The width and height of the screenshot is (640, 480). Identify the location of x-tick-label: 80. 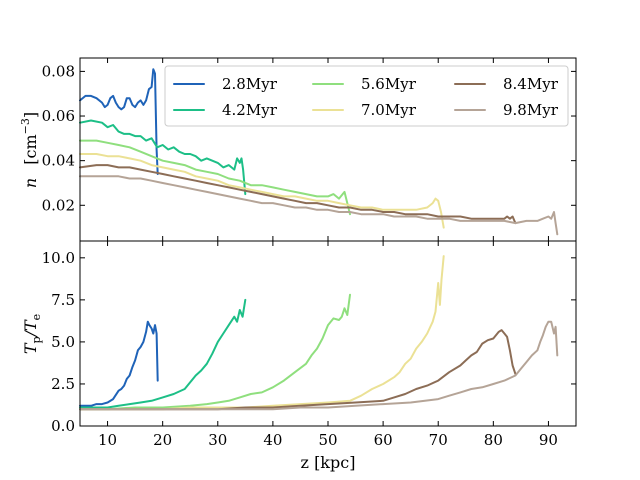
(493, 440).